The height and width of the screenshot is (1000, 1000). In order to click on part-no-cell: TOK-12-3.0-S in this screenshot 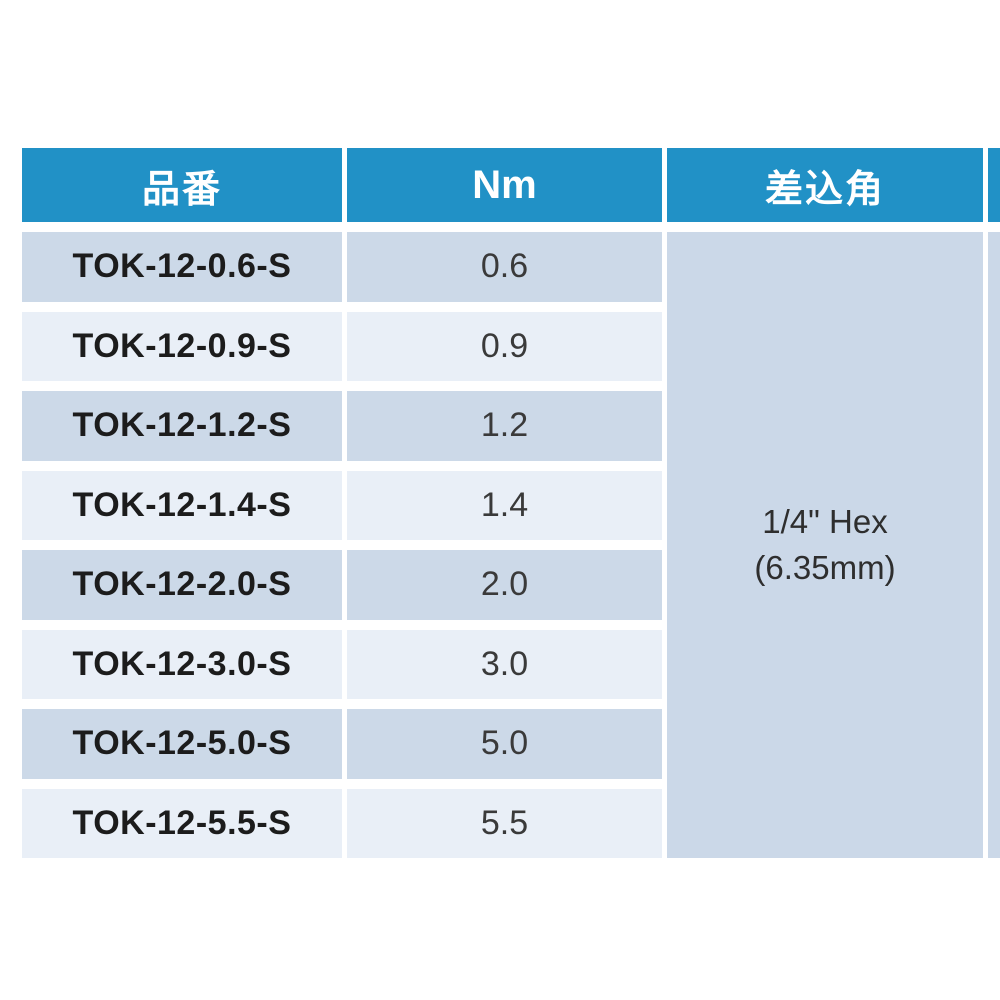, I will do `click(182, 664)`.